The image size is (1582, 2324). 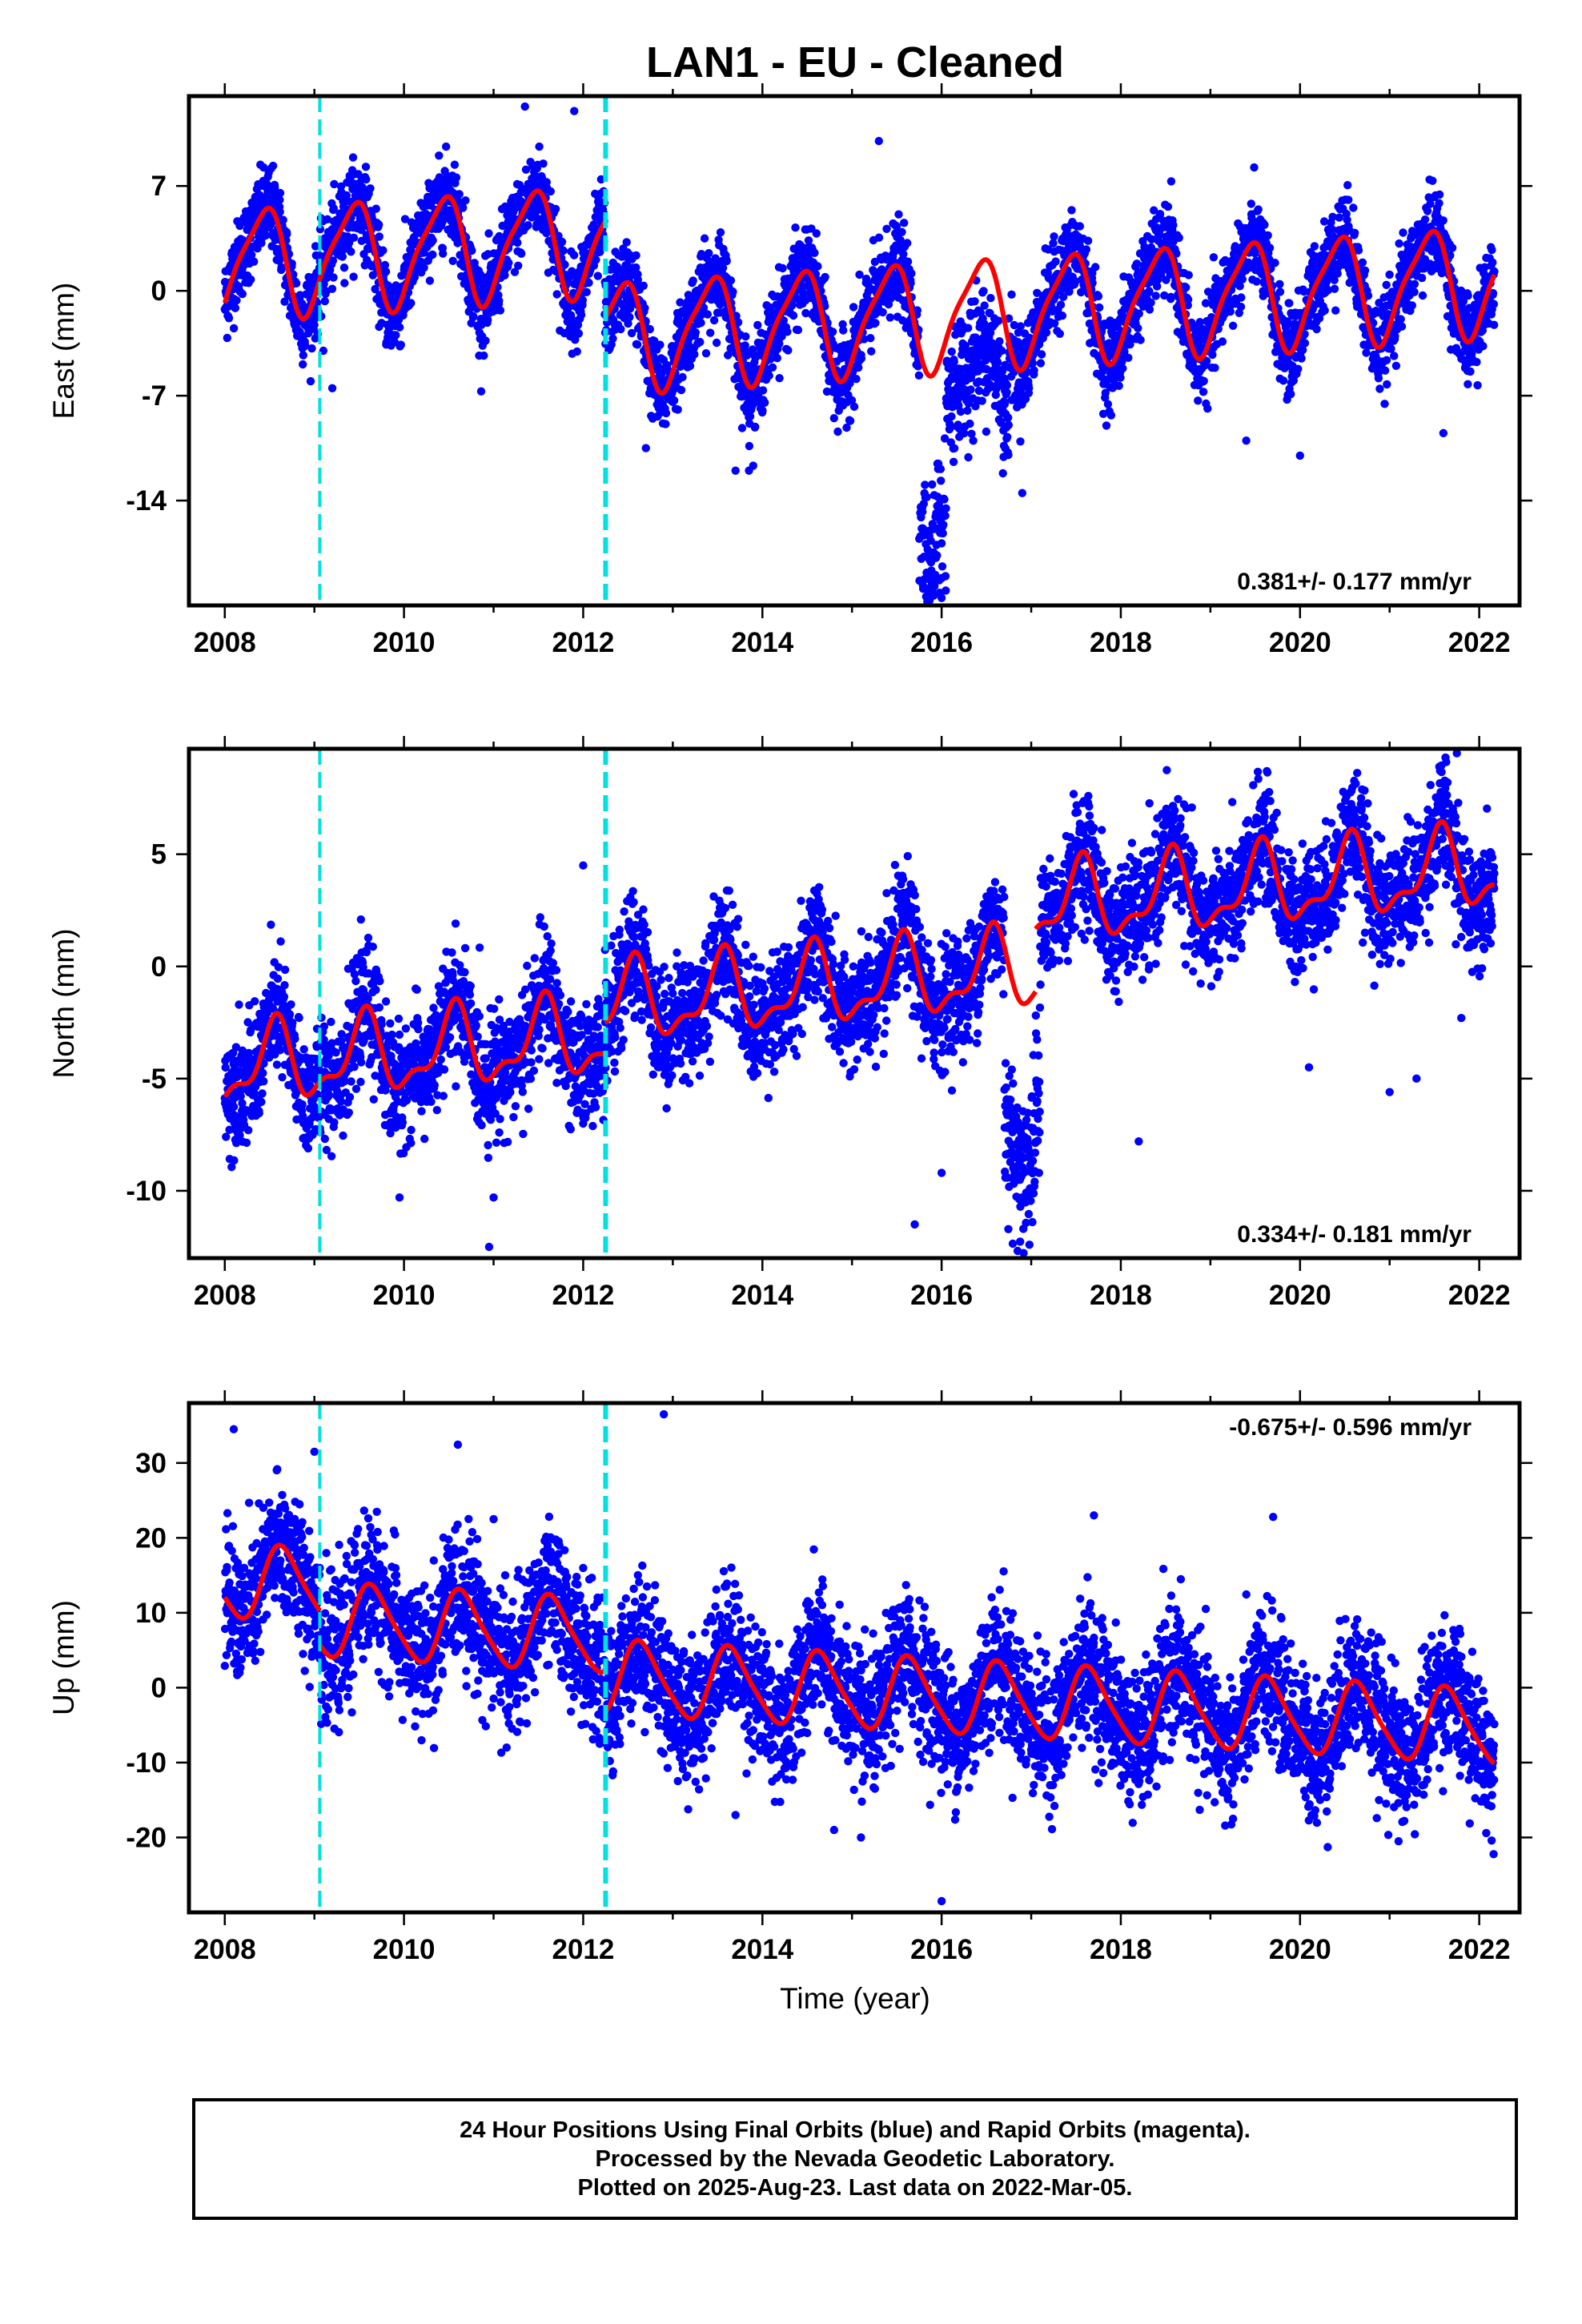 What do you see at coordinates (855, 62) in the screenshot?
I see `chart-title: LAN1 - EU - Cleaned` at bounding box center [855, 62].